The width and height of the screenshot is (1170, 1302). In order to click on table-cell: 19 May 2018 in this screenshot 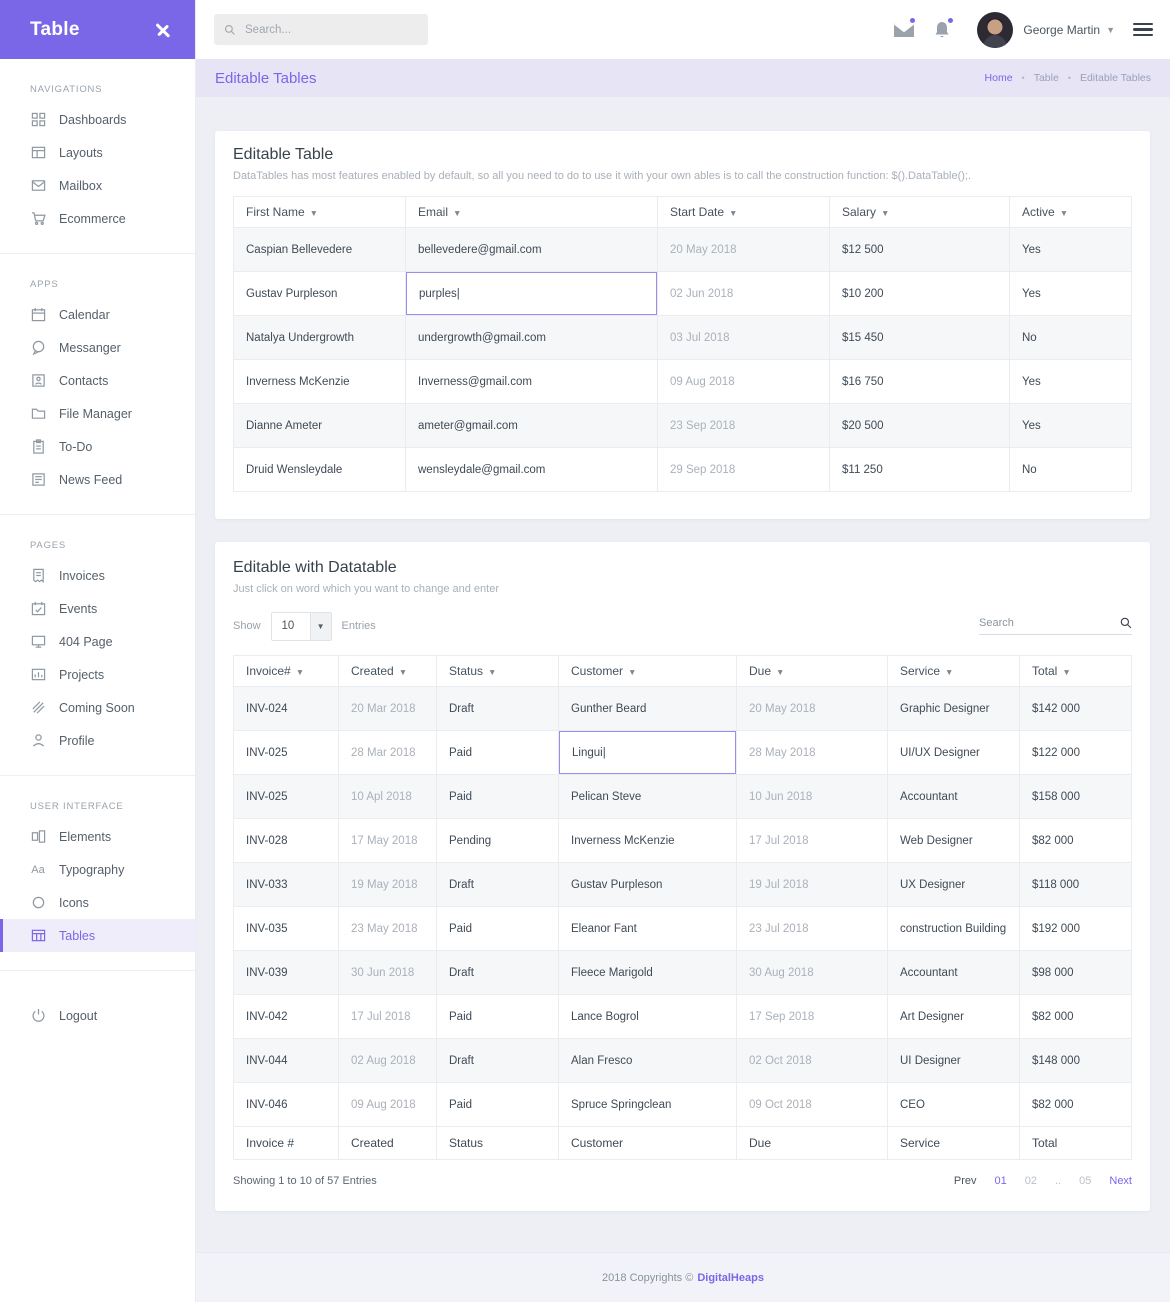, I will do `click(387, 884)`.